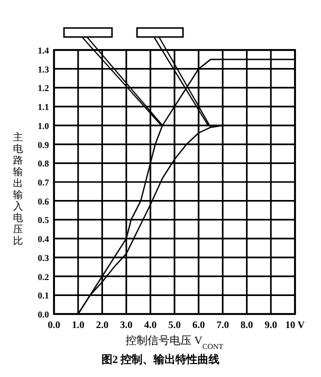 The height and width of the screenshot is (377, 321). What do you see at coordinates (44, 183) in the screenshot?
I see `y-tick-label: 0.7` at bounding box center [44, 183].